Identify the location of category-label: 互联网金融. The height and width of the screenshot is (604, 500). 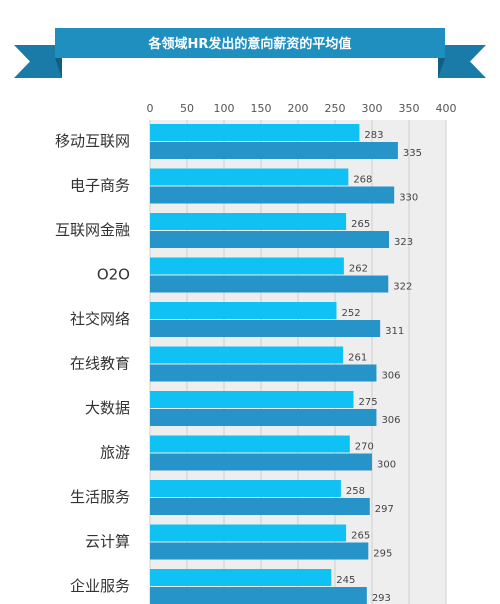
(92, 230).